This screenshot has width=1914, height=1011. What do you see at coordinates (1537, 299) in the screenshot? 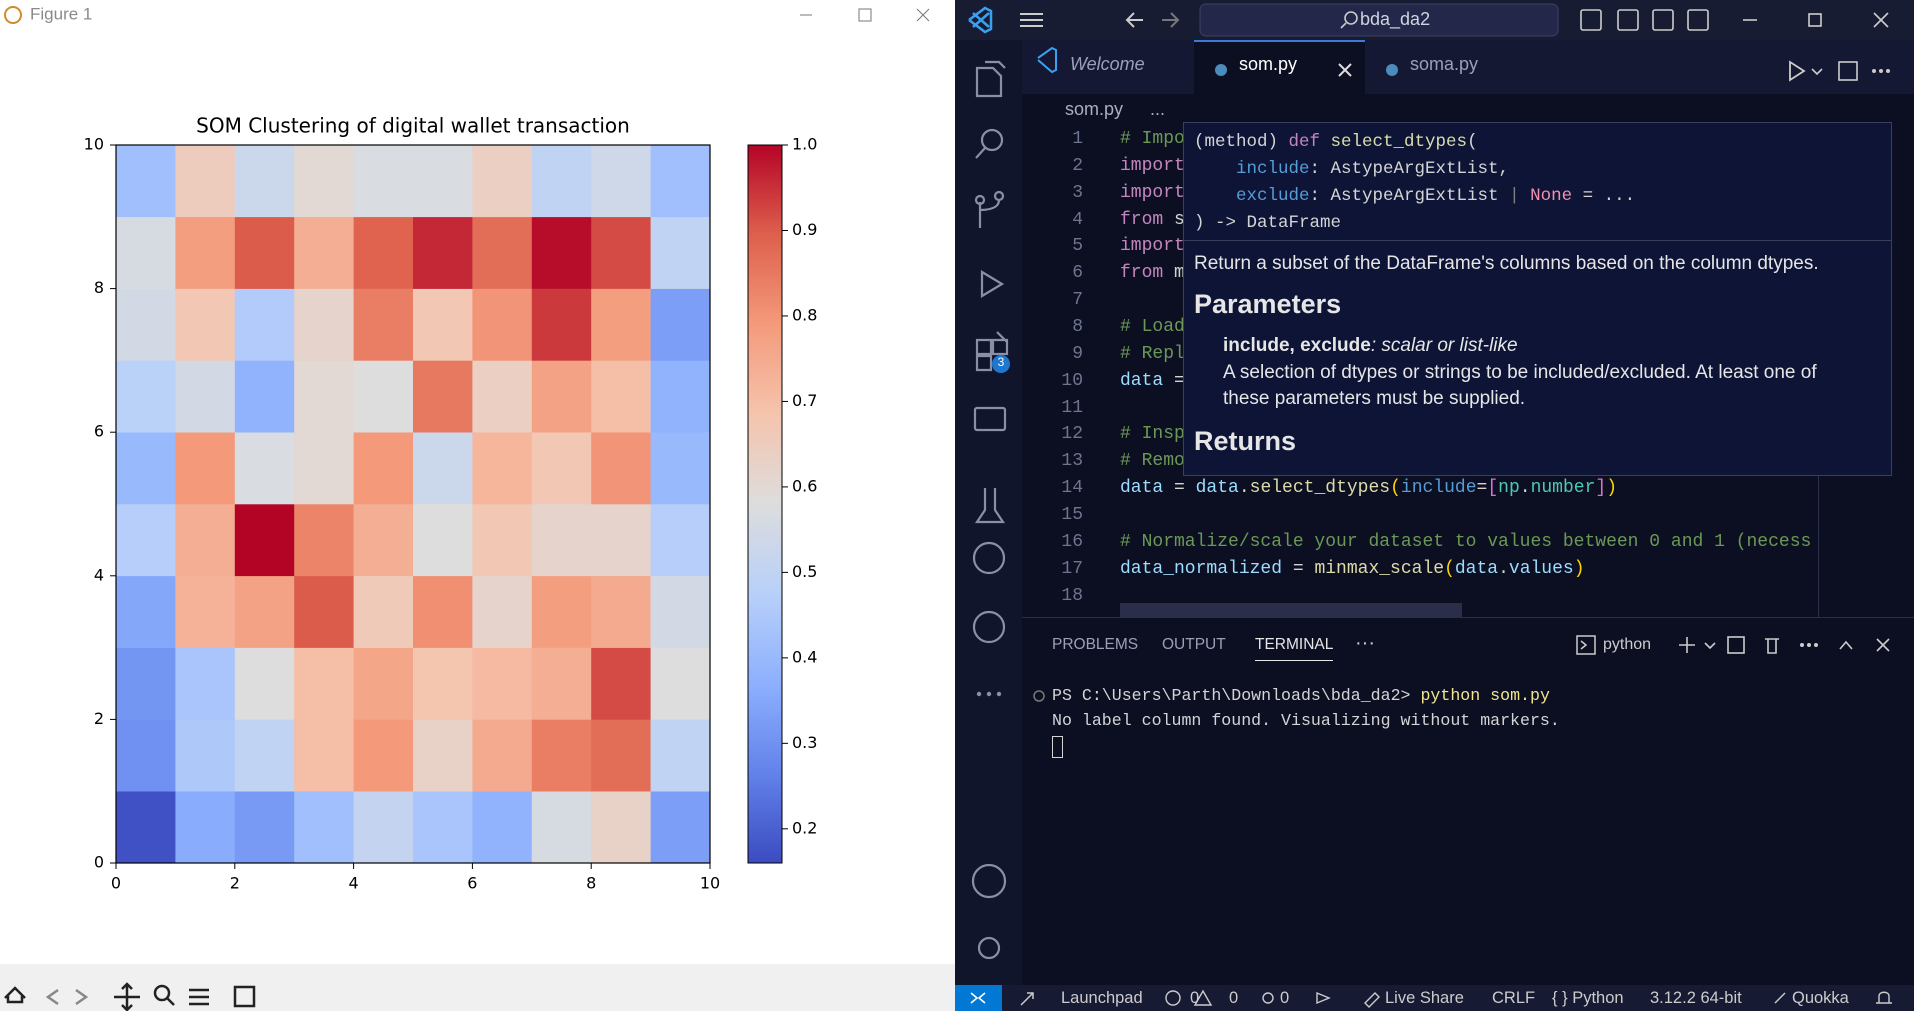
I see `hover-popup` at bounding box center [1537, 299].